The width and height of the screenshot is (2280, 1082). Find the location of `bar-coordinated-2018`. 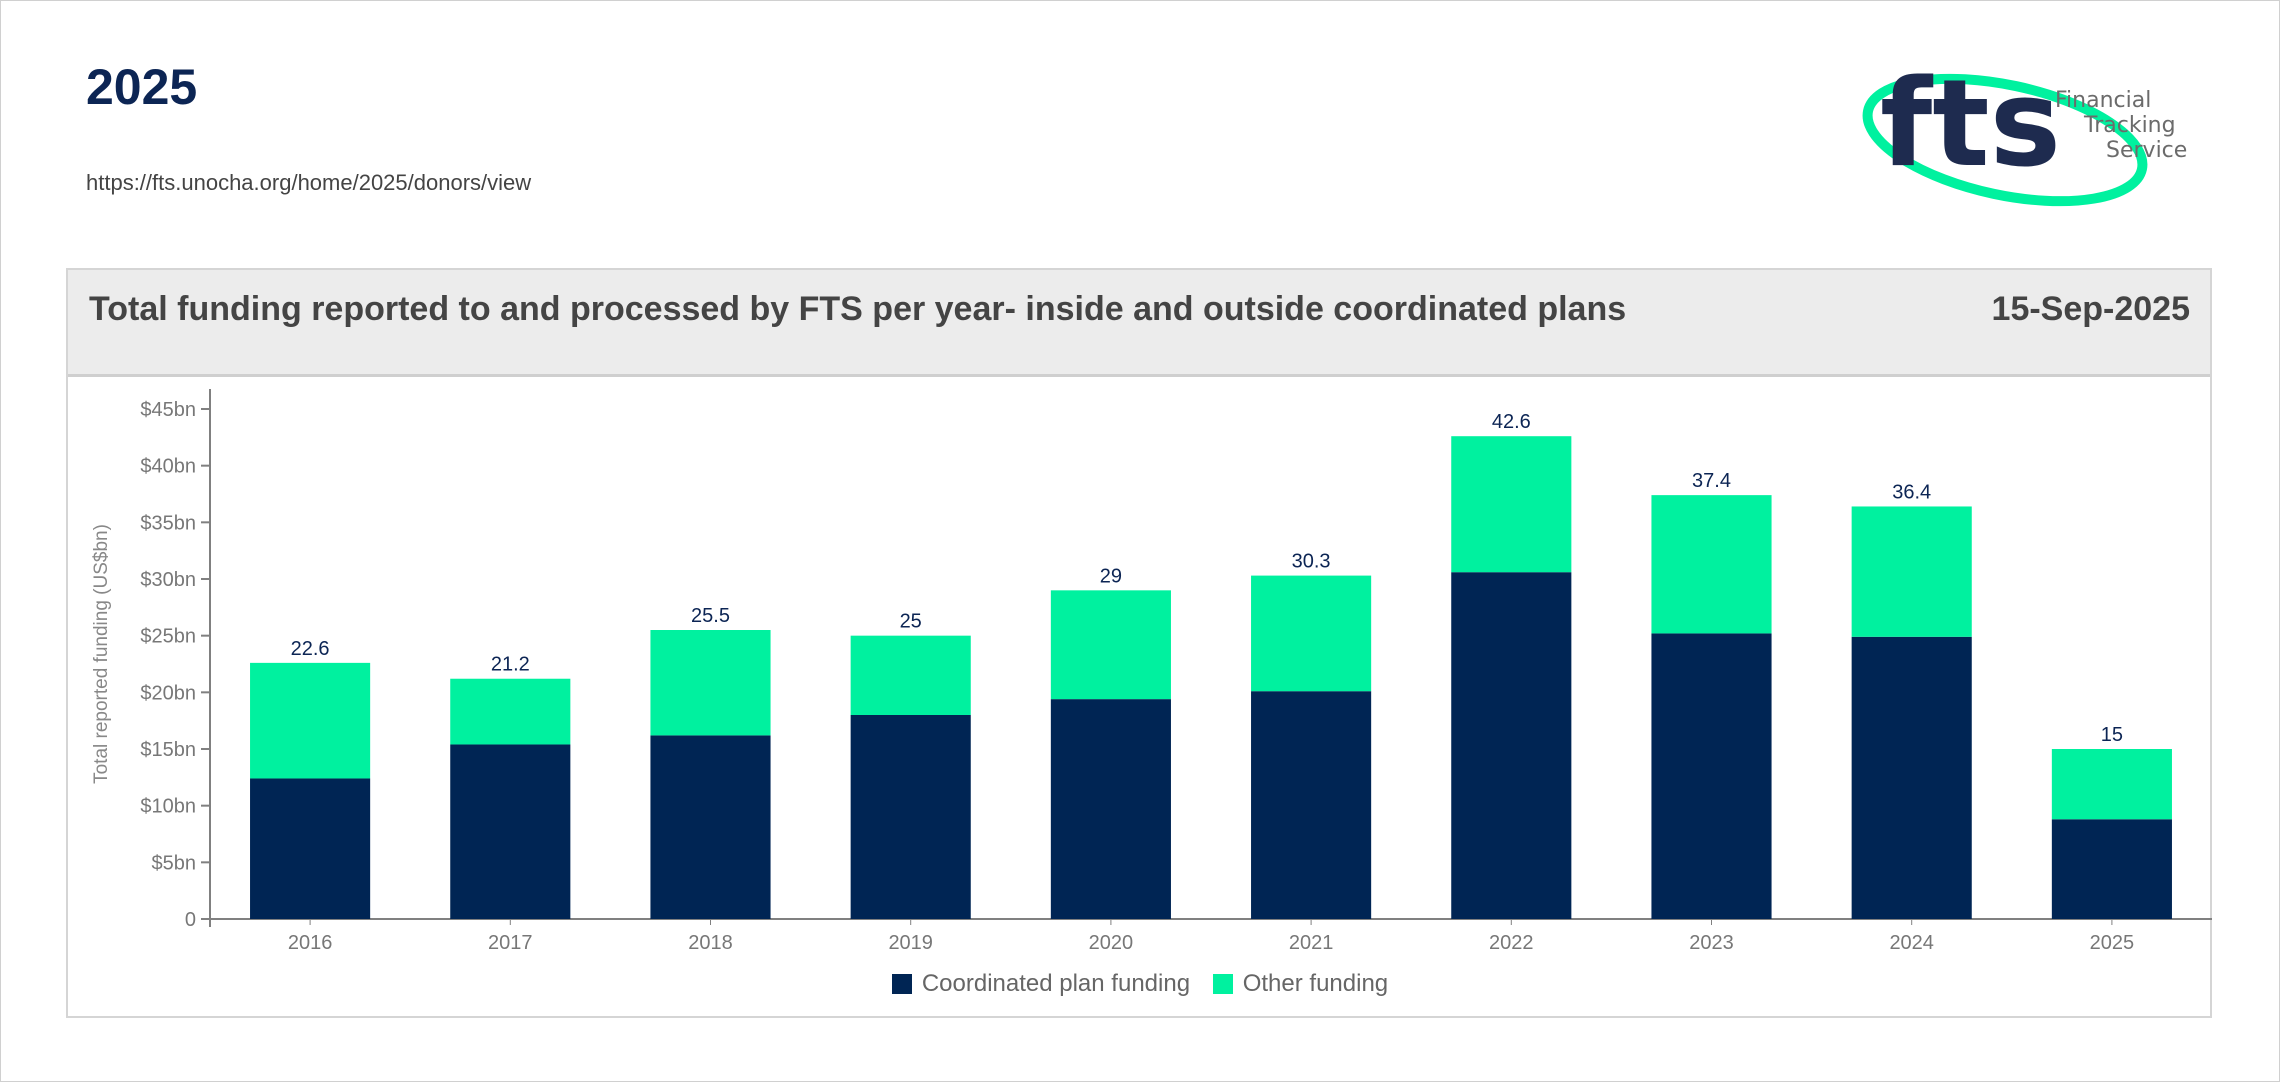

bar-coordinated-2018 is located at coordinates (710, 827).